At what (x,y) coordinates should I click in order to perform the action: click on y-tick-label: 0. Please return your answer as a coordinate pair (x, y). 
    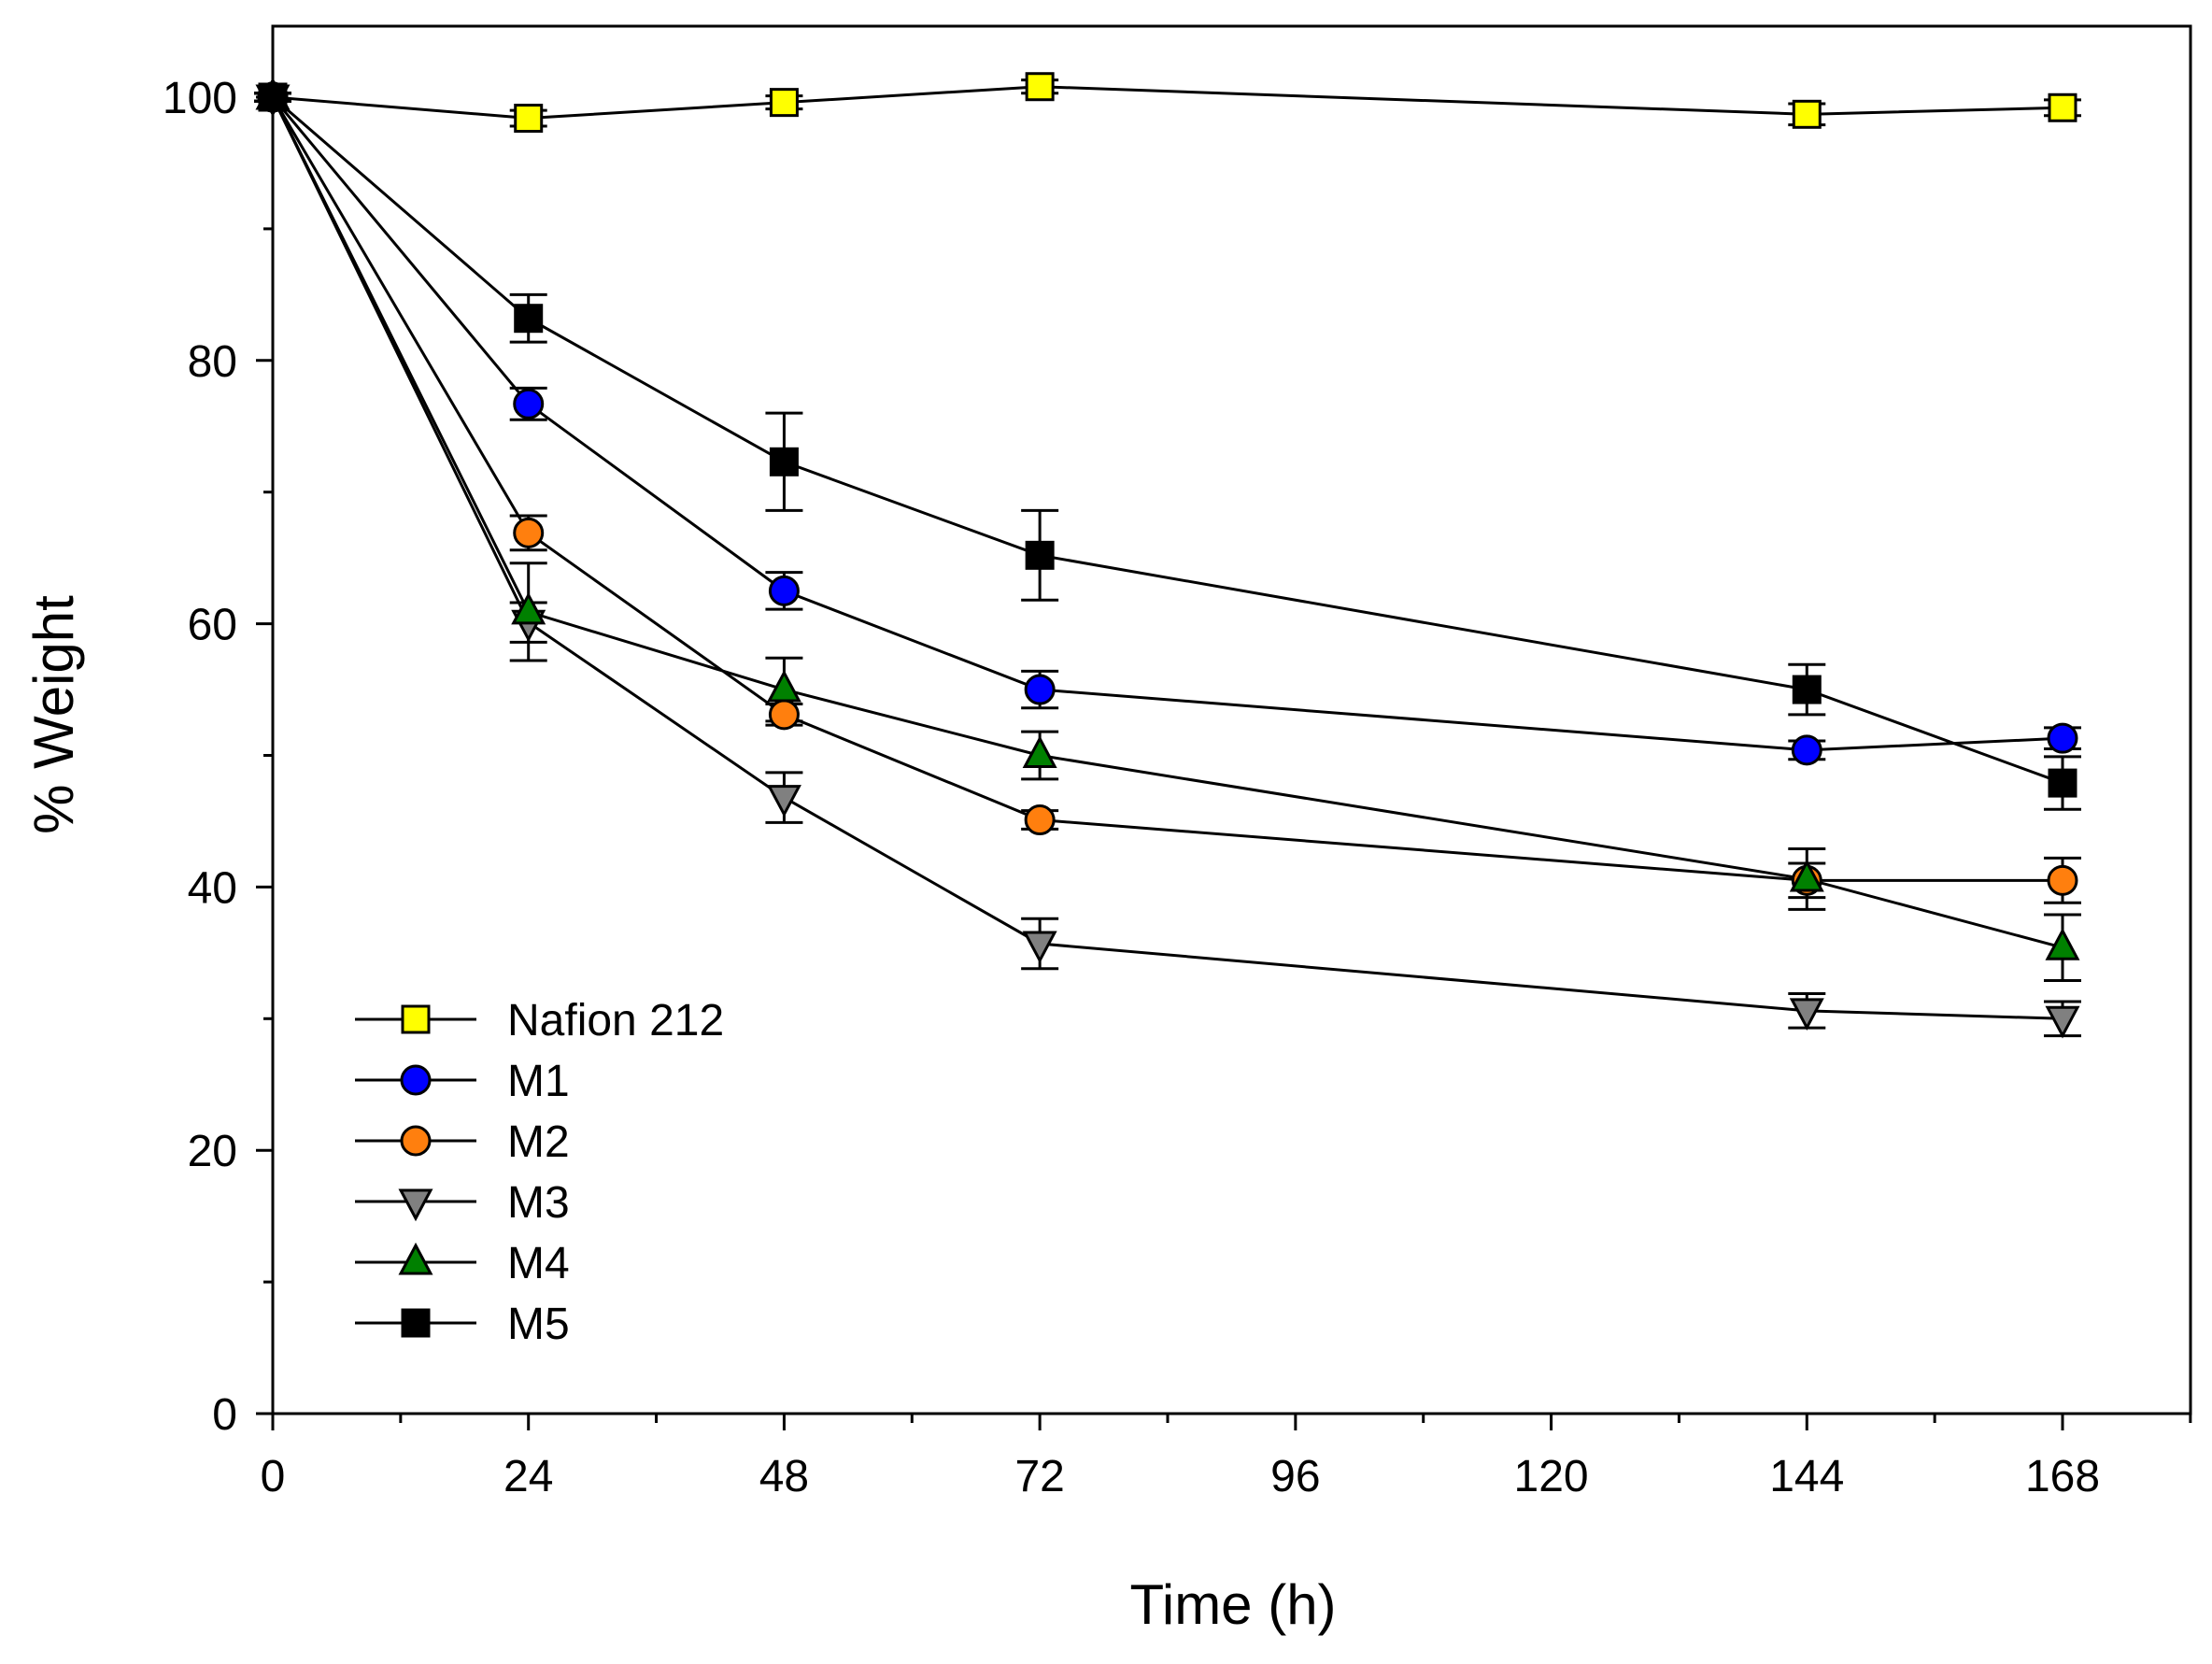
    Looking at the image, I should click on (224, 1415).